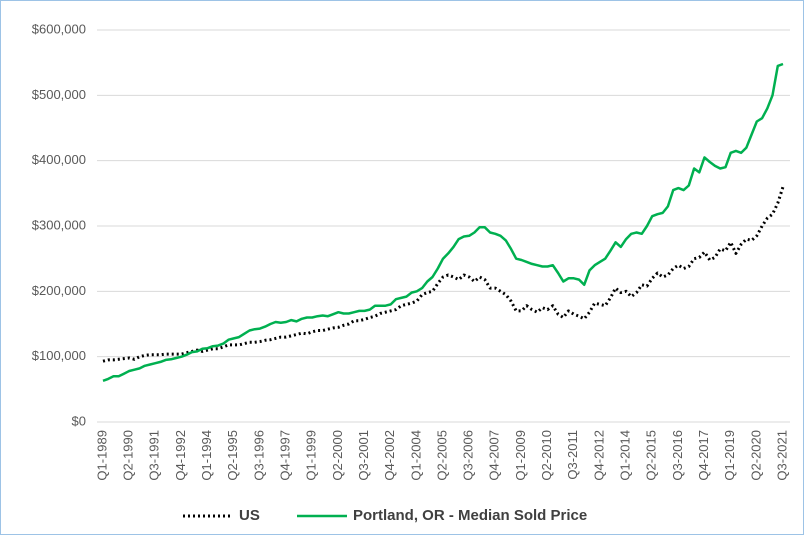 The image size is (804, 535). Describe the element at coordinates (494, 455) in the screenshot. I see `x-tick-label: Q4-2007` at that location.